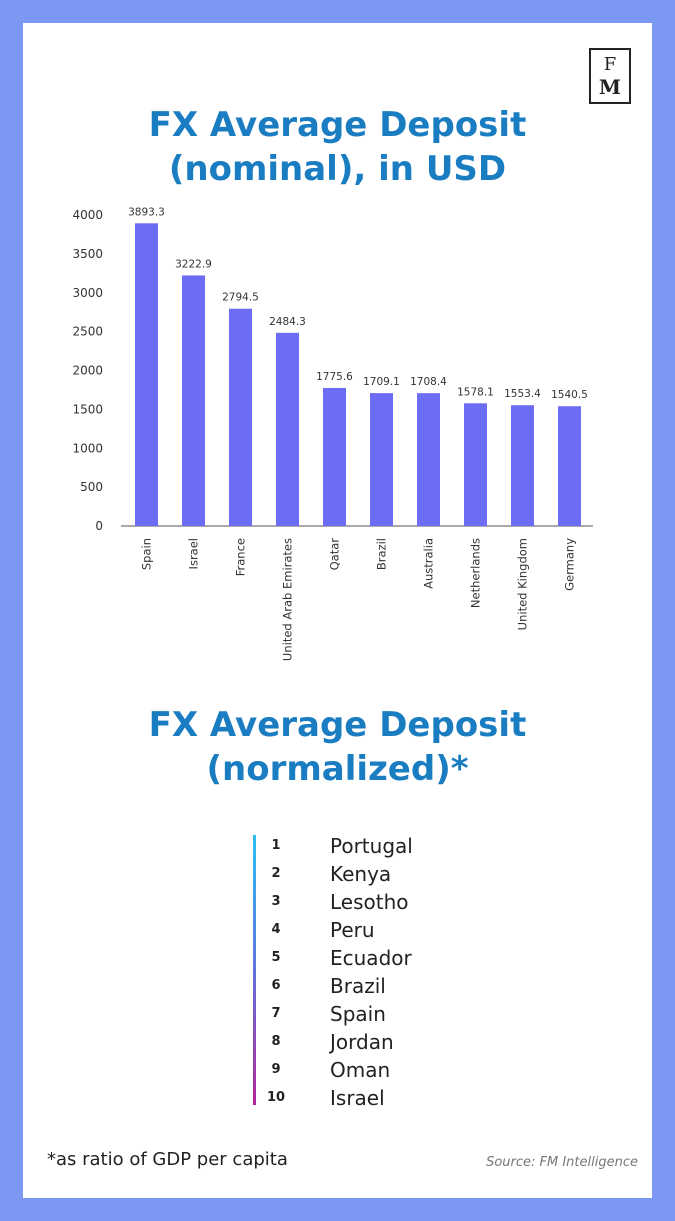 The width and height of the screenshot is (675, 1221). Describe the element at coordinates (276, 1013) in the screenshot. I see `ranking-number: 7` at that location.